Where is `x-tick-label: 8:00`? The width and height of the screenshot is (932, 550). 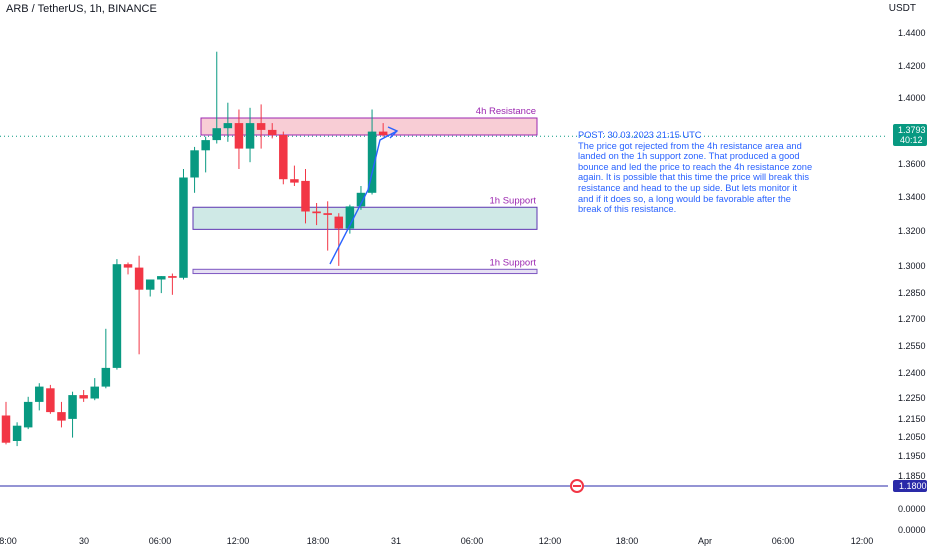 x-tick-label: 8:00 is located at coordinates (8, 541).